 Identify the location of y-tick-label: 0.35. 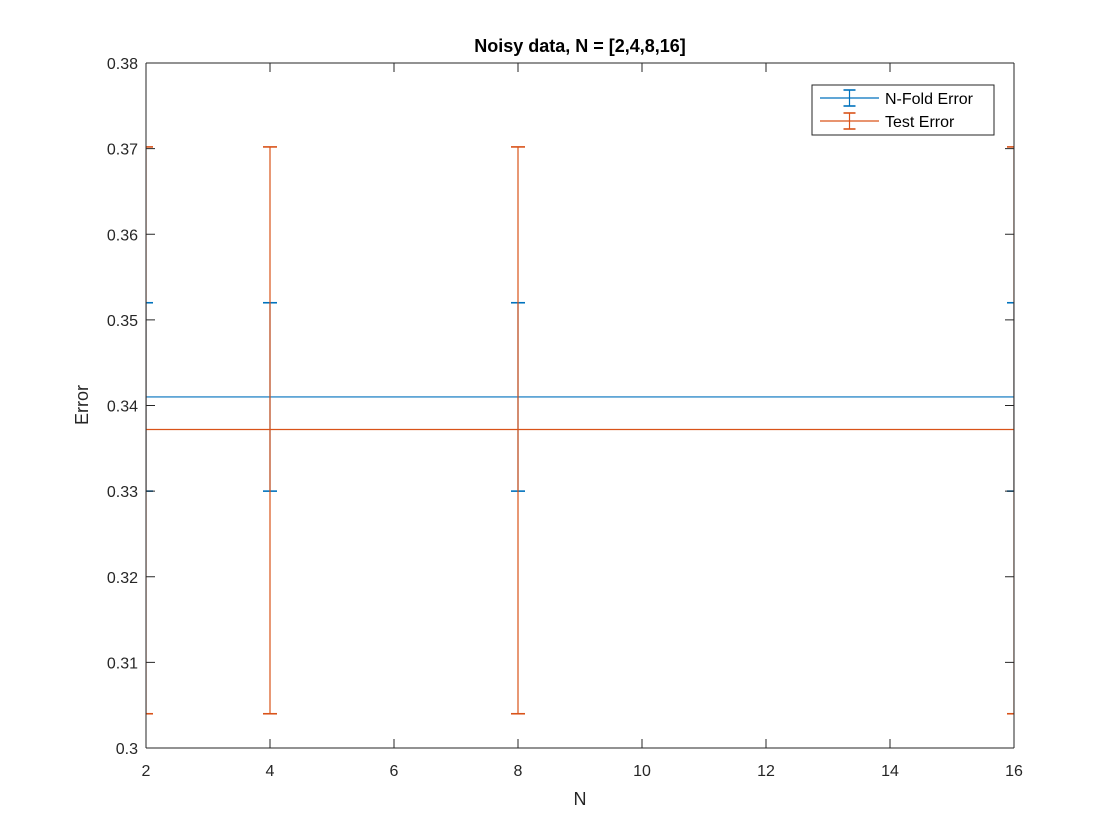
(122, 321).